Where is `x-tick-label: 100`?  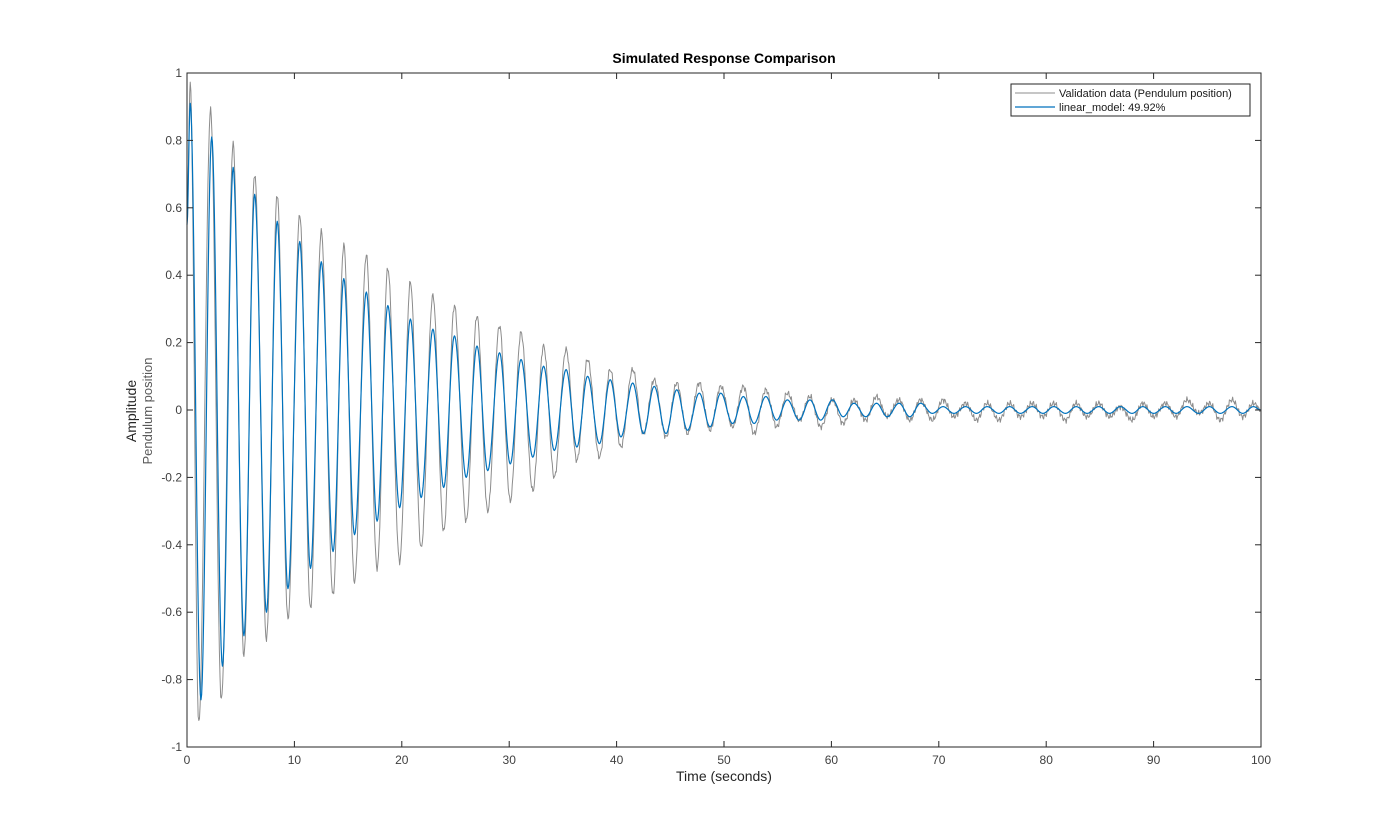
x-tick-label: 100 is located at coordinates (1261, 760).